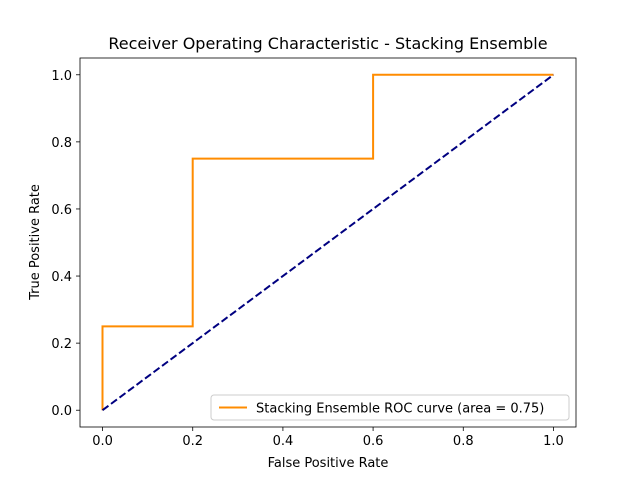 The width and height of the screenshot is (640, 480). Describe the element at coordinates (61, 344) in the screenshot. I see `y-tick-label: 0.2` at that location.